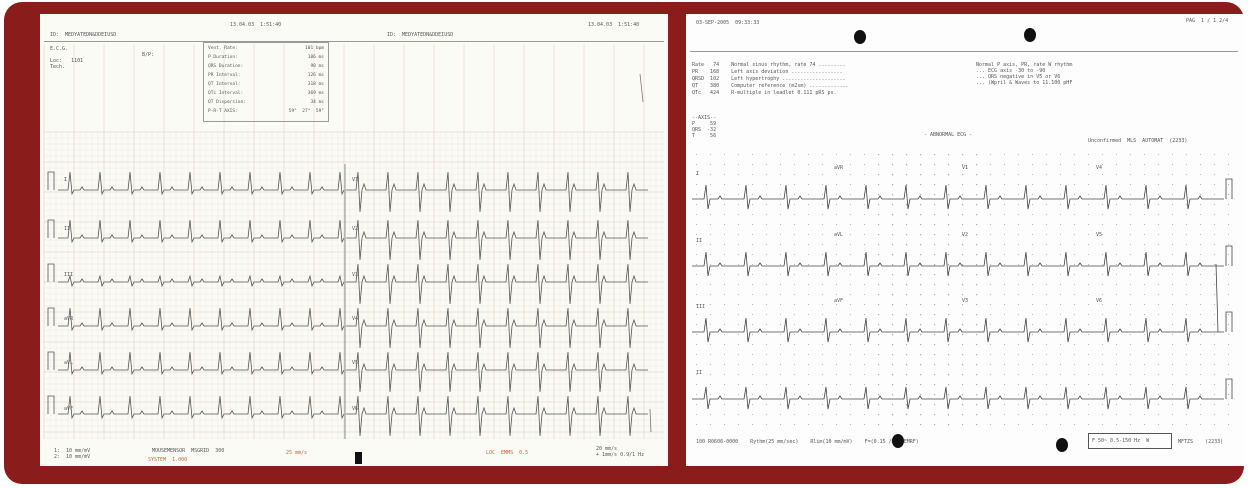 This screenshot has height=488, width=1250. I want to click on lead-label: V6, so click(355, 409).